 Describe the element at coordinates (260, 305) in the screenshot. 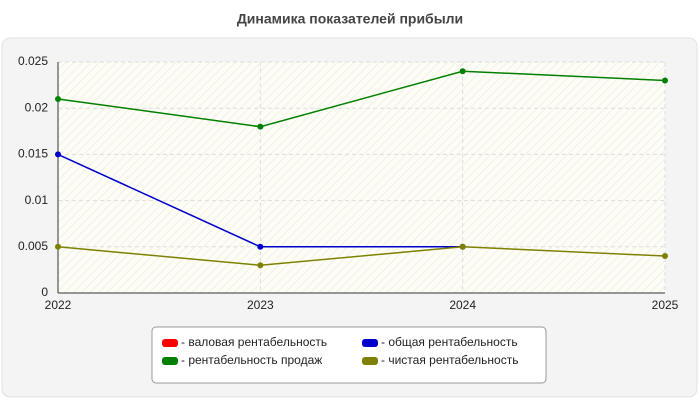

I see `x-tick-label: 2023` at that location.